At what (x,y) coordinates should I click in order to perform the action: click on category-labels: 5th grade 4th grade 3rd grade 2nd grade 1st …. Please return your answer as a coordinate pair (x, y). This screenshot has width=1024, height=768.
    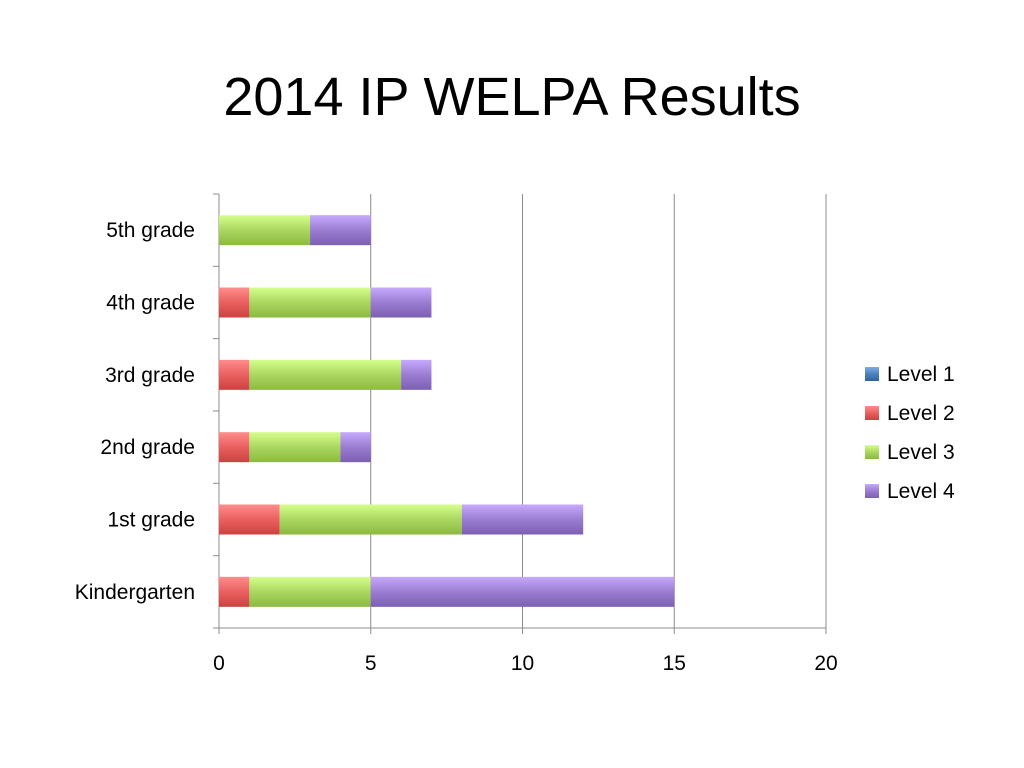
    Looking at the image, I should click on (135, 411).